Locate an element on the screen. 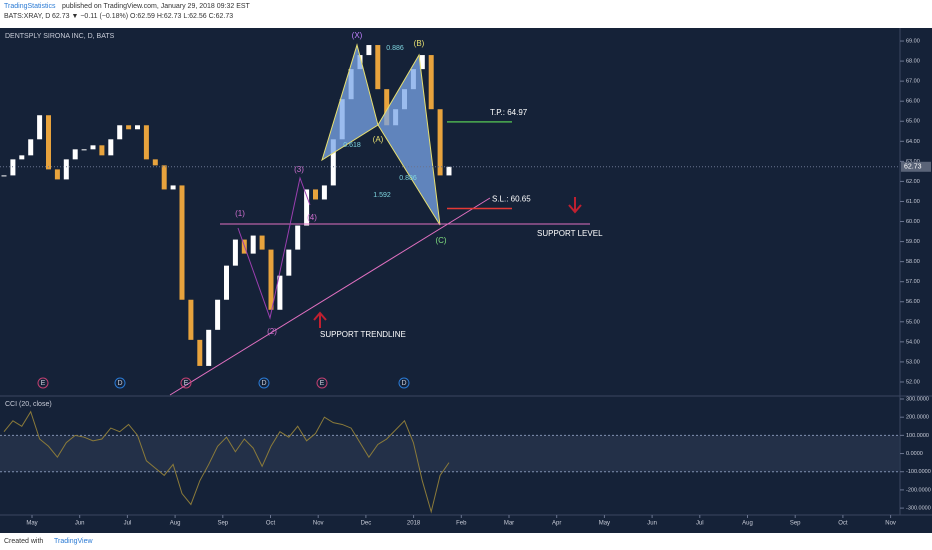 The image size is (932, 550). footer-brand: TradingView is located at coordinates (73, 541).